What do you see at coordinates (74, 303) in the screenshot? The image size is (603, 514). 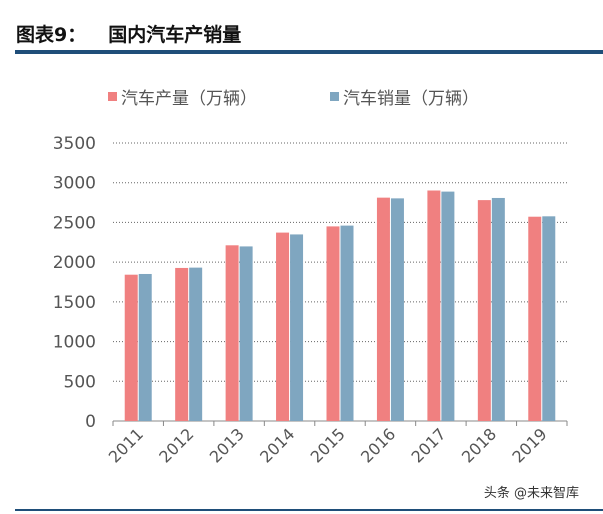 I see `y-tick-label: 1500` at bounding box center [74, 303].